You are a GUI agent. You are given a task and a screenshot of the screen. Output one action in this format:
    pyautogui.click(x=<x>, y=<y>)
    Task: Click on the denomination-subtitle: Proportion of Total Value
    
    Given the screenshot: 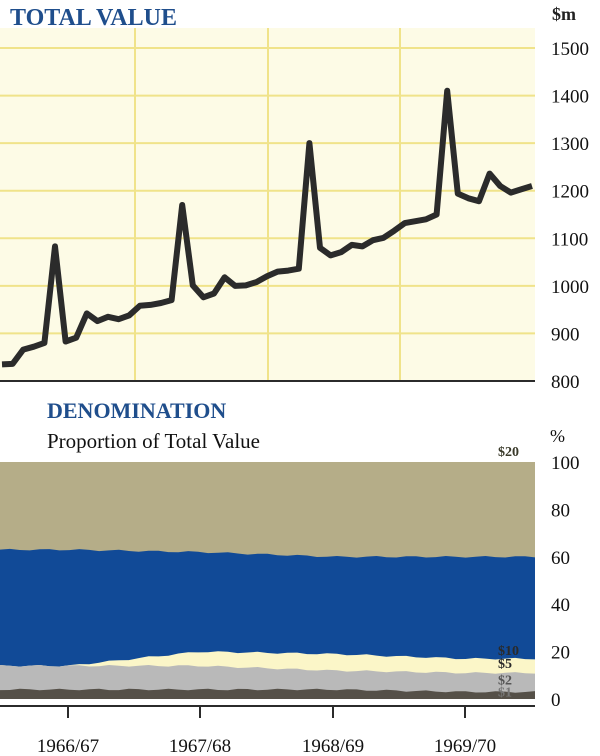 What is the action you would take?
    pyautogui.click(x=153, y=441)
    